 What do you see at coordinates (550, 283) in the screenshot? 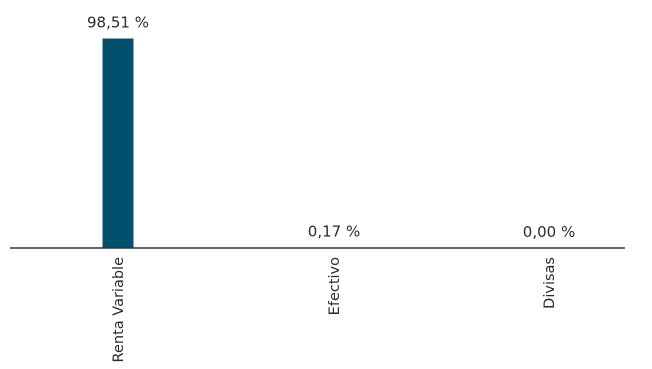
I see `category-label-2: Divisas` at bounding box center [550, 283].